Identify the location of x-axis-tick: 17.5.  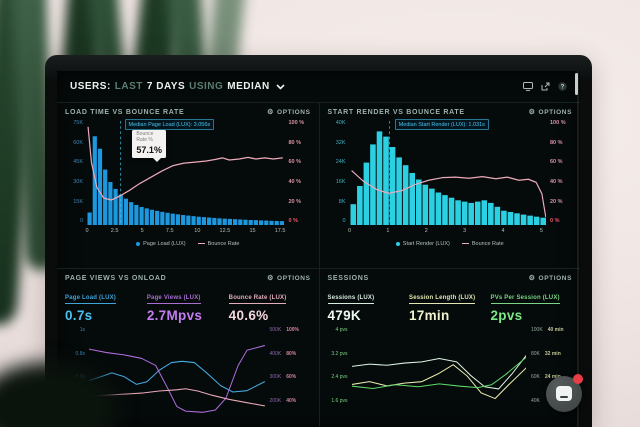
(280, 231).